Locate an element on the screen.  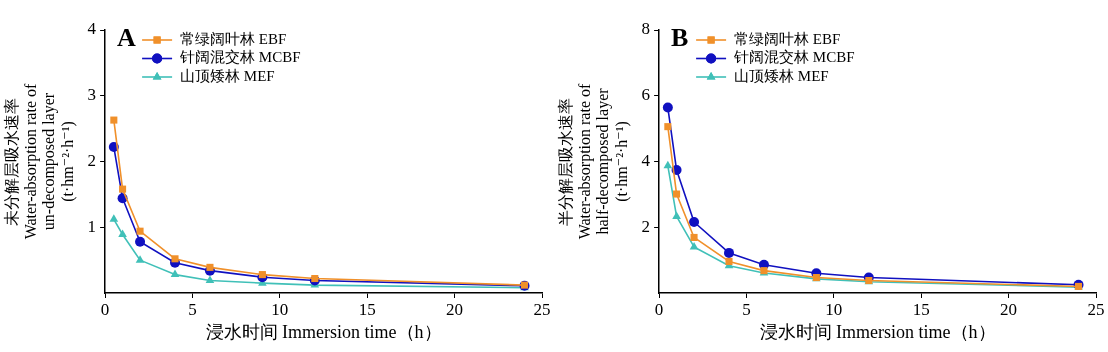
y-tick-label: 3 is located at coordinates (92, 95).